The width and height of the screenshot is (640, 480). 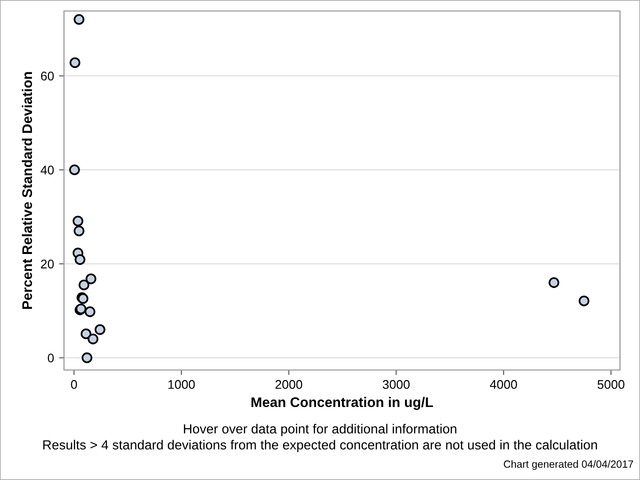 What do you see at coordinates (47, 170) in the screenshot?
I see `y-tick-label: 40` at bounding box center [47, 170].